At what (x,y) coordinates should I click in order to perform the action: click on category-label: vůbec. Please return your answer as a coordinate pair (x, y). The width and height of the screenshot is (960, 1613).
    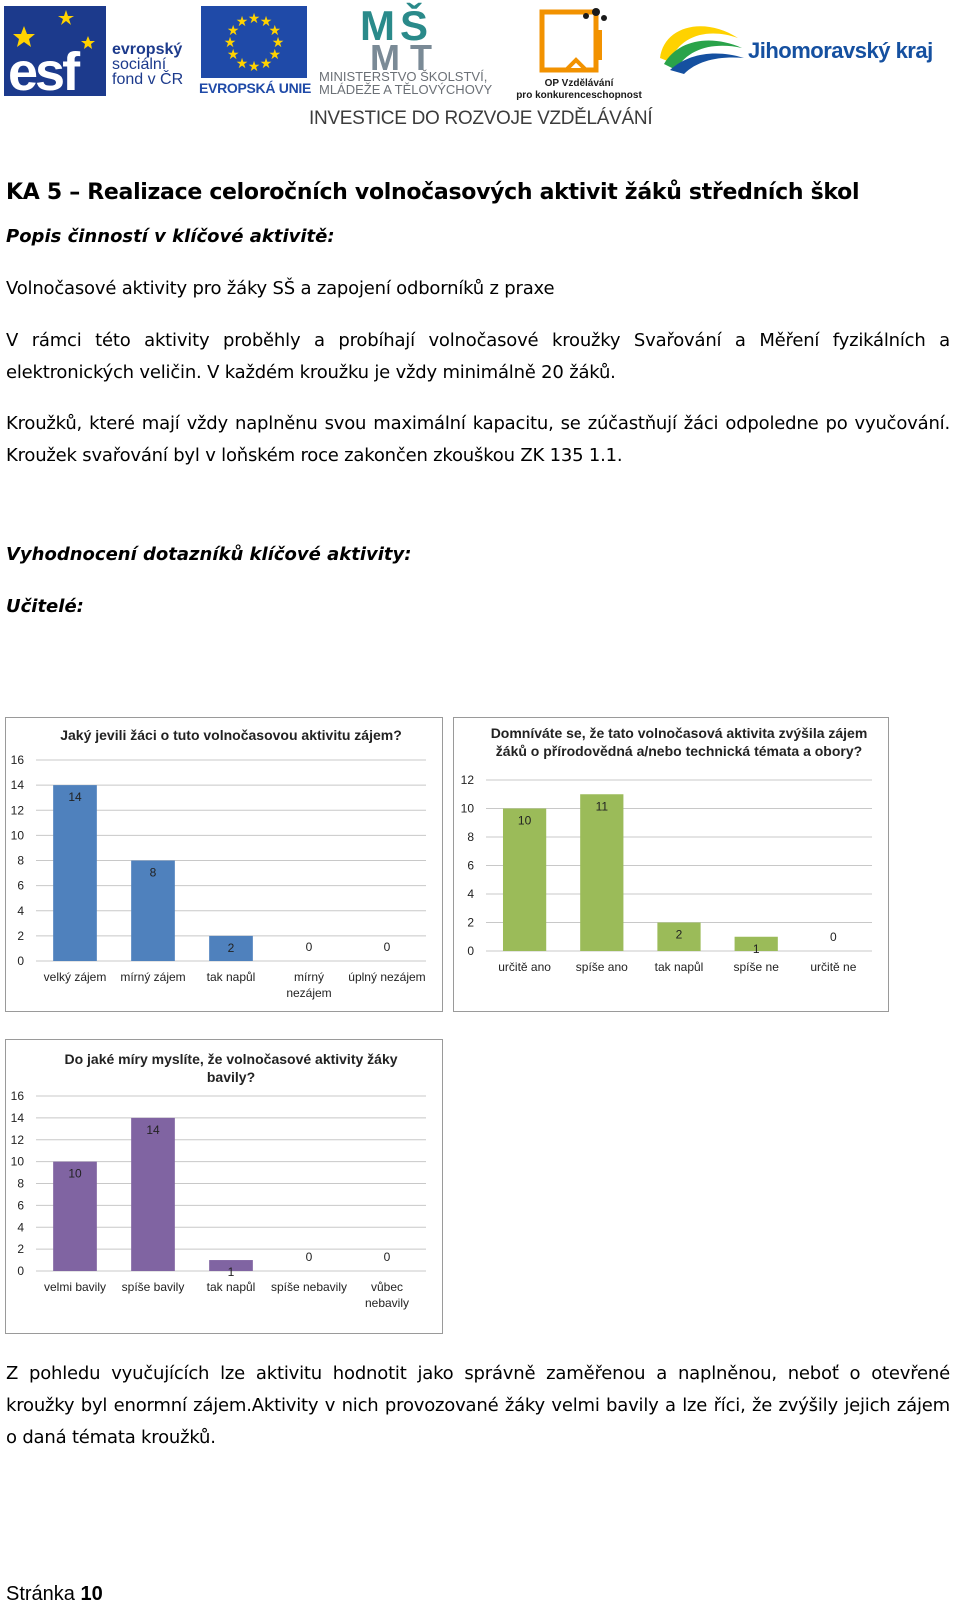
    Looking at the image, I should click on (387, 1287).